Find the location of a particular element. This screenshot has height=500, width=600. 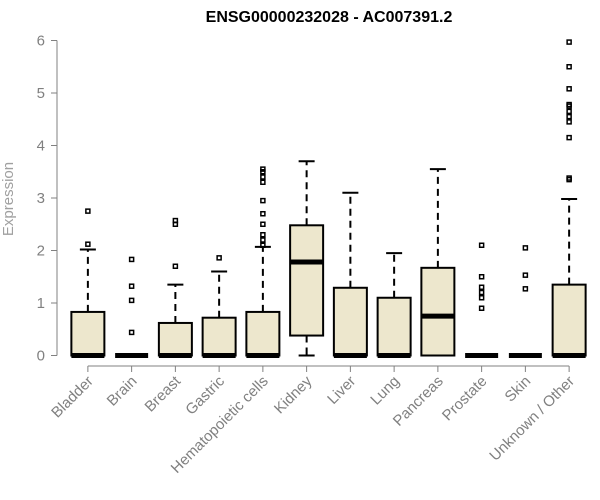

box-hematopoietic-cells is located at coordinates (263, 262).